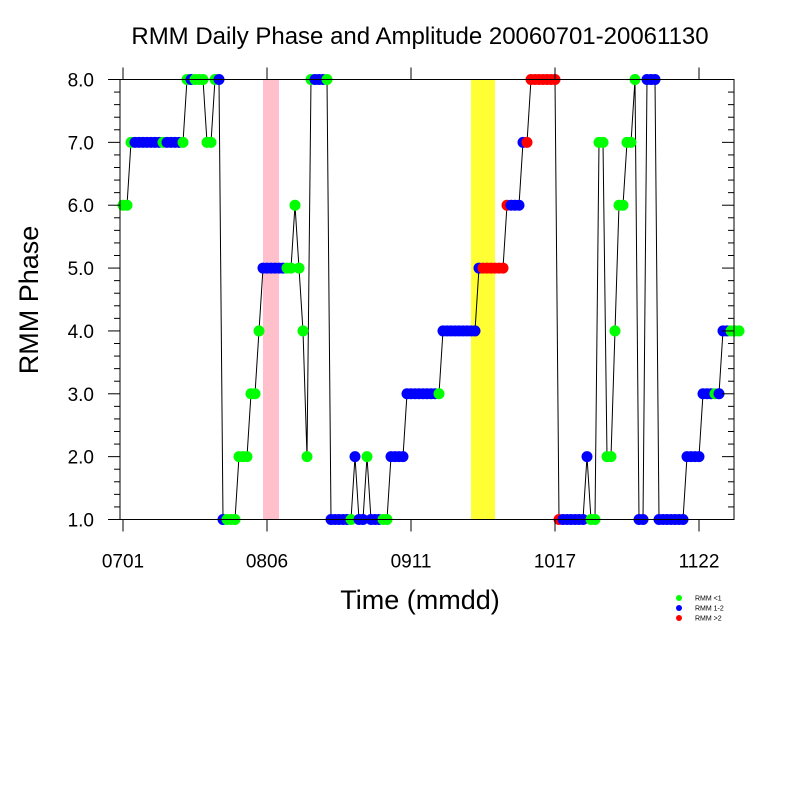 Image resolution: width=800 pixels, height=800 pixels. I want to click on y-tick-label: 6.0, so click(81, 206).